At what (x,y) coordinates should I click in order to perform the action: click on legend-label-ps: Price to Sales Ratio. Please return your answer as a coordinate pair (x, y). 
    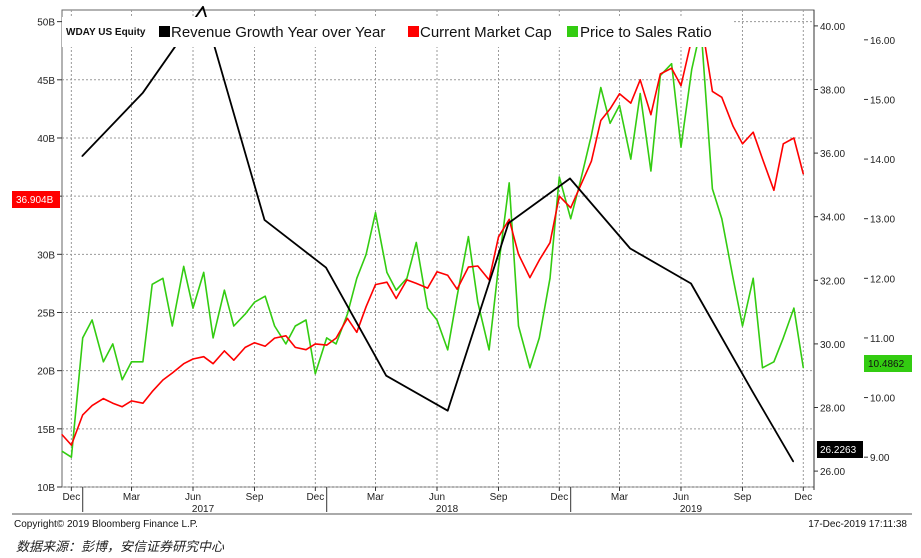
    Looking at the image, I should click on (646, 32).